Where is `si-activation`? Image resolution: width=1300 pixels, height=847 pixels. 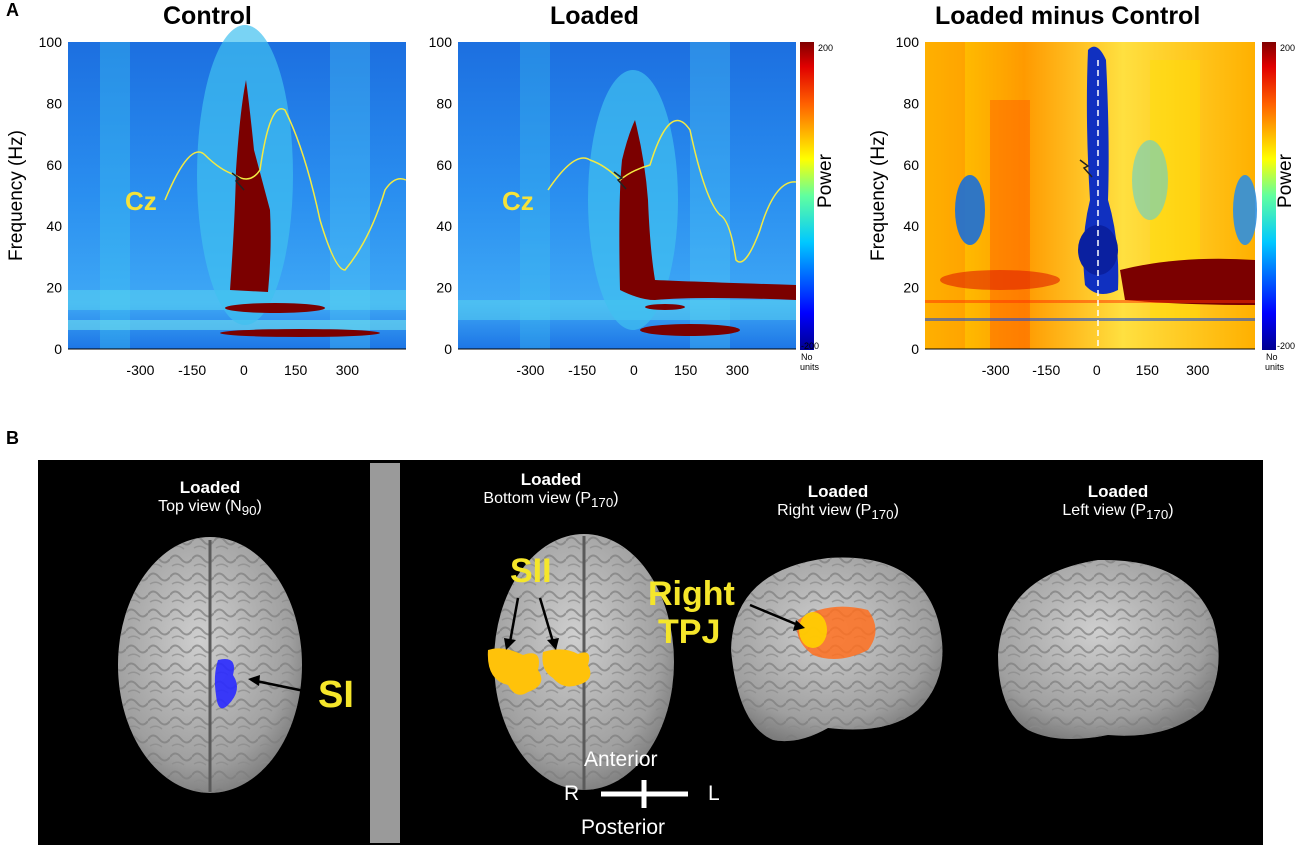 si-activation is located at coordinates (225, 684).